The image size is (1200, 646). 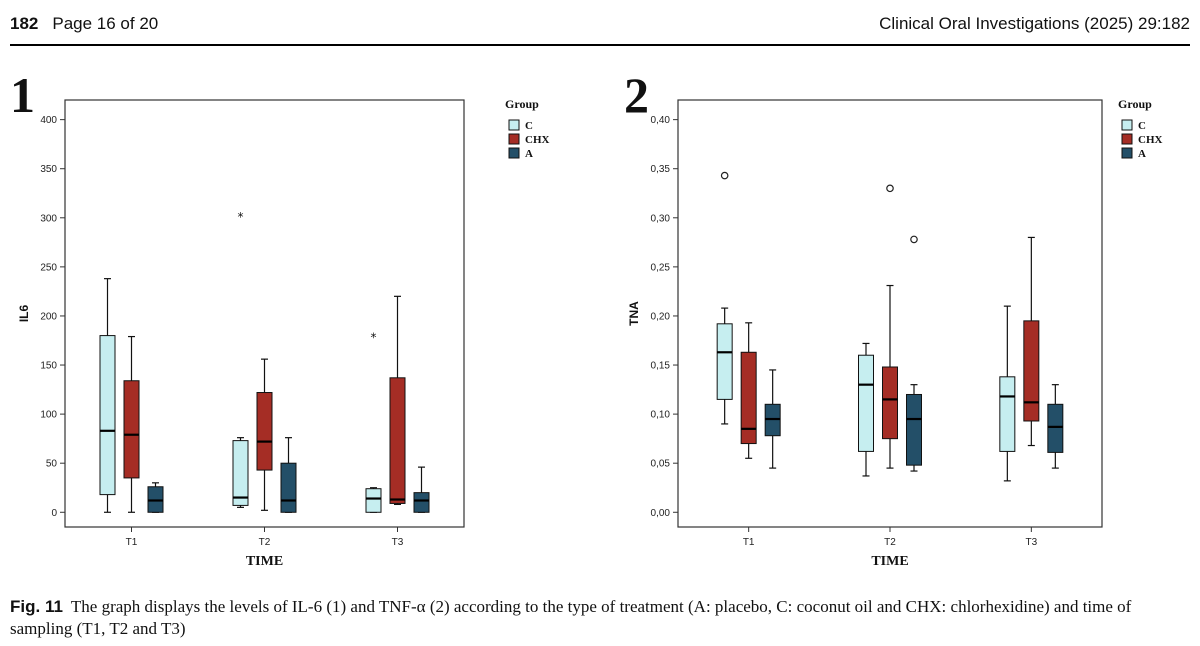 What do you see at coordinates (661, 464) in the screenshot?
I see `y-tick-label: 0,05` at bounding box center [661, 464].